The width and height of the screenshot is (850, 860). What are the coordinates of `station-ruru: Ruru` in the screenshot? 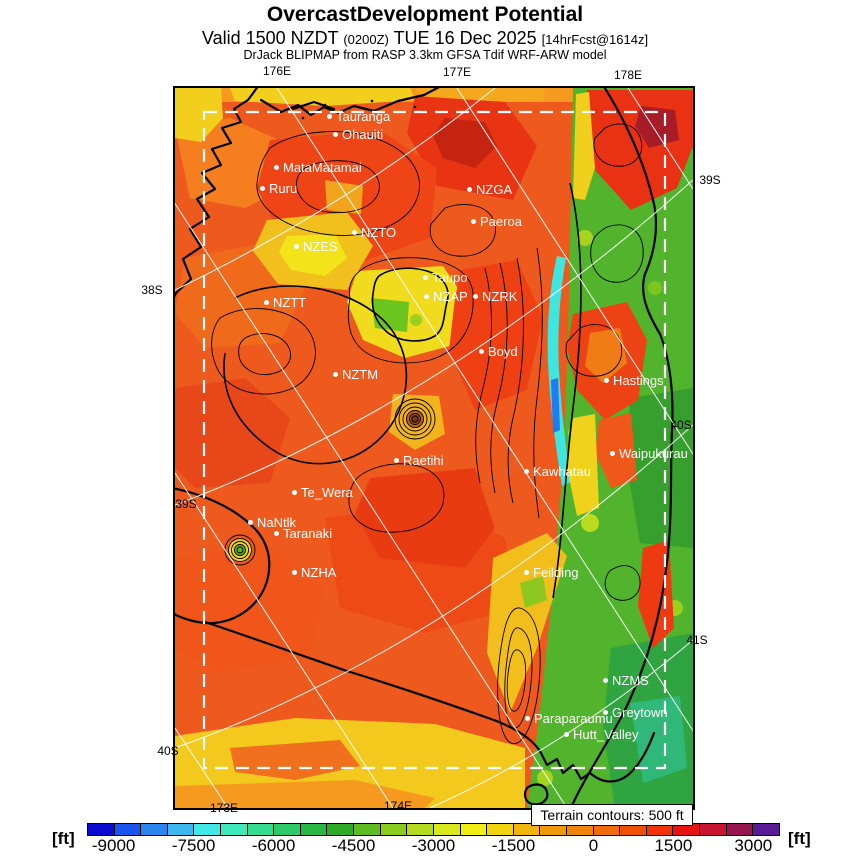 It's located at (278, 188).